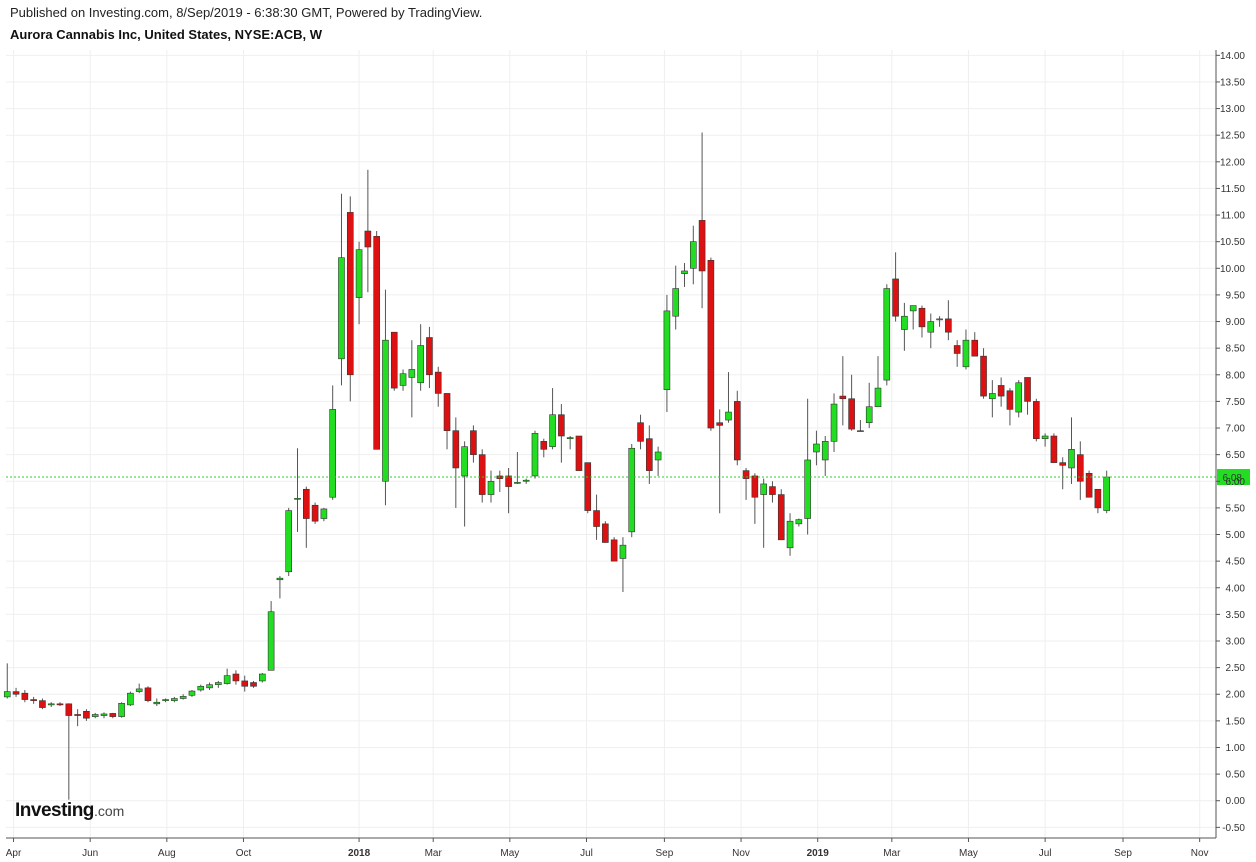 The image size is (1256, 862). Describe the element at coordinates (1045, 853) in the screenshot. I see `x-tick-label: Jul` at that location.